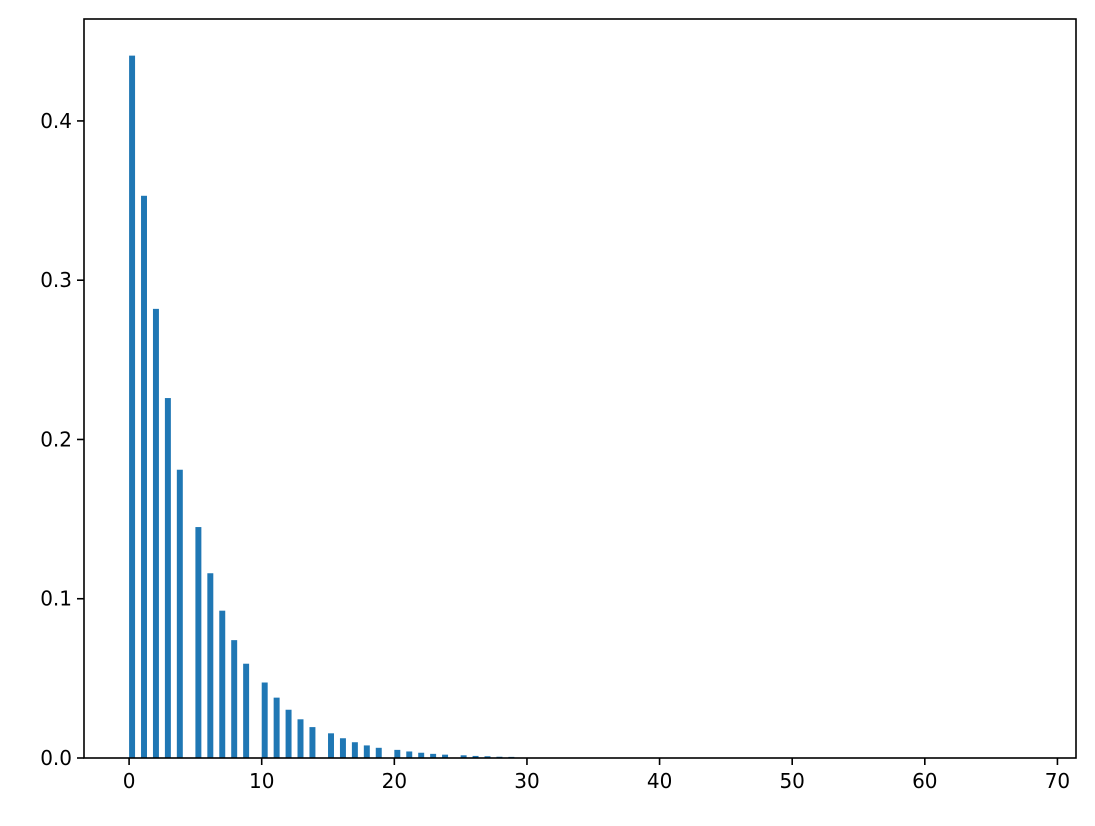 Image resolution: width=1095 pixels, height=826 pixels. What do you see at coordinates (791, 781) in the screenshot?
I see `x-tick-label: 50` at bounding box center [791, 781].